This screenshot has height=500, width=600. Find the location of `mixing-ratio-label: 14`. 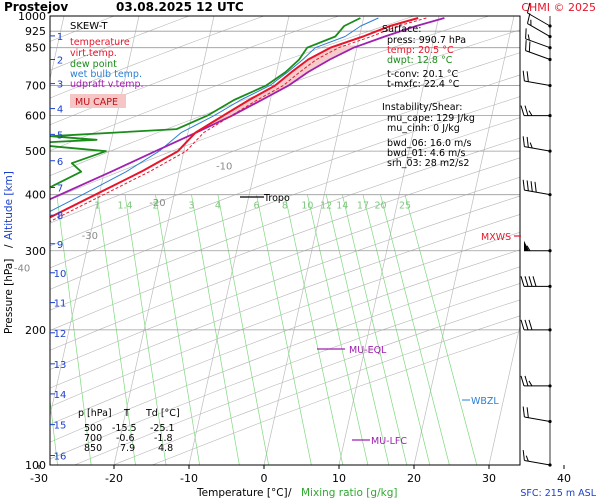

mixing-ratio-label: 14 is located at coordinates (342, 206).